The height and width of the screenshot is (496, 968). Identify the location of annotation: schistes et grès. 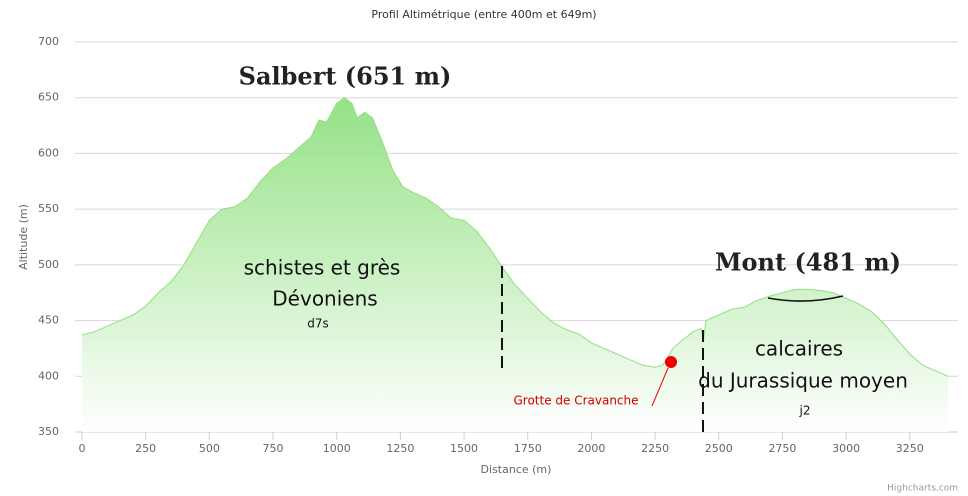
(322, 268).